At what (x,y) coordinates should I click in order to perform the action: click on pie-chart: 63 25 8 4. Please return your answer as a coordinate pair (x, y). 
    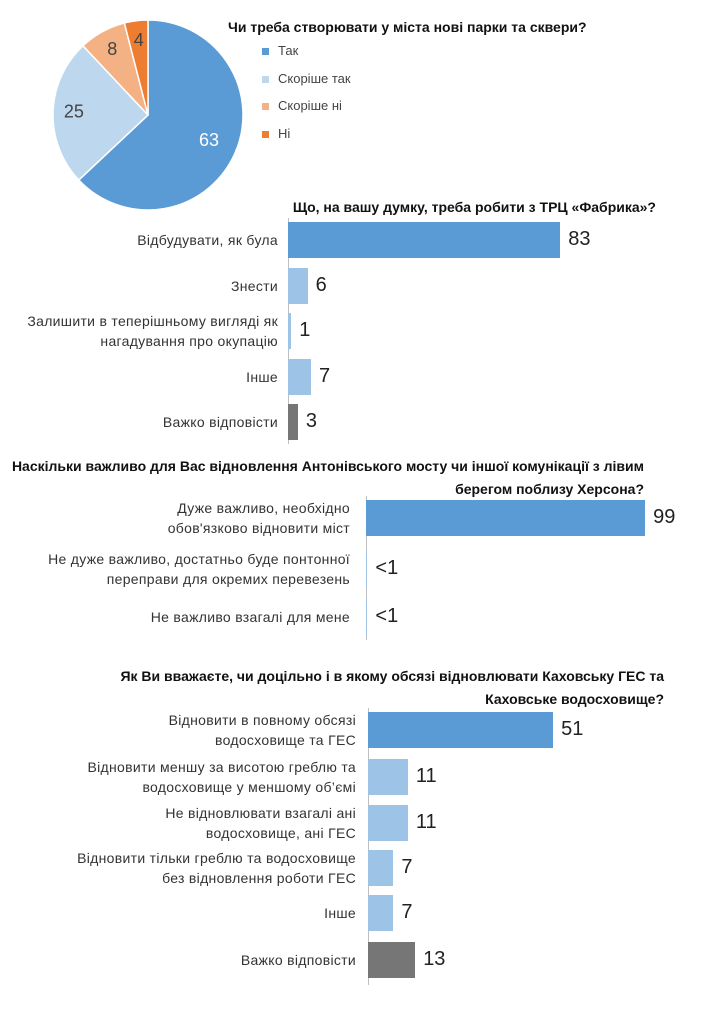
    Looking at the image, I should click on (148, 115).